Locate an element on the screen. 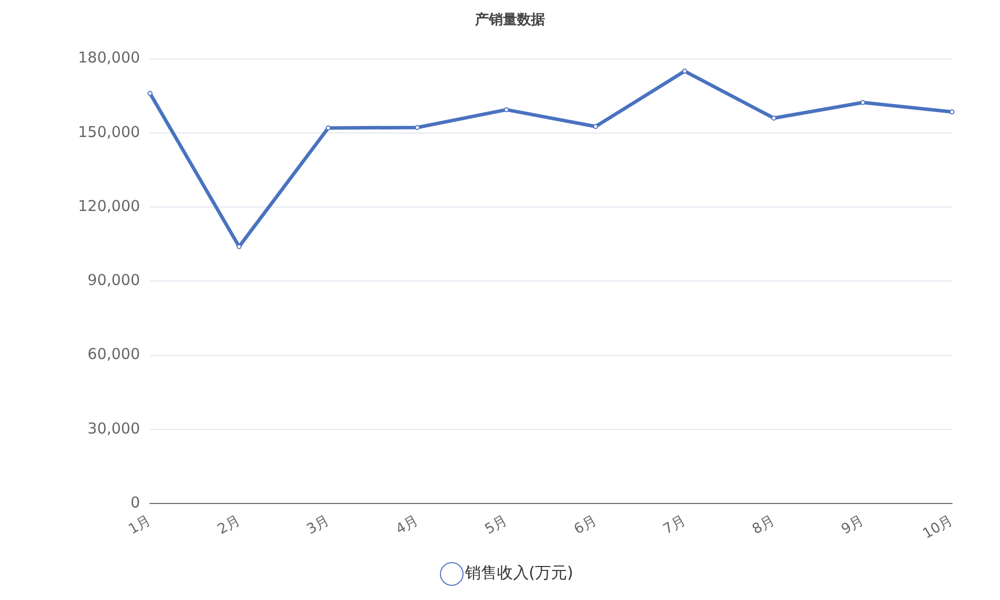 The width and height of the screenshot is (1000, 600). x-tick-label: 7月 is located at coordinates (674, 525).